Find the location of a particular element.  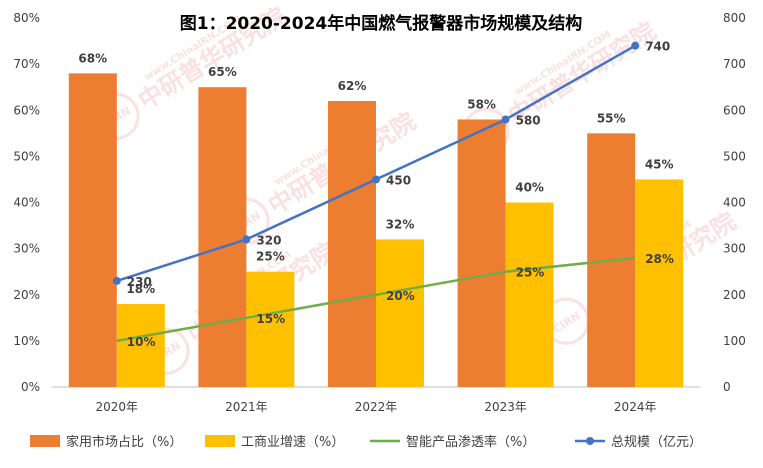

legend-marker is located at coordinates (590, 441).